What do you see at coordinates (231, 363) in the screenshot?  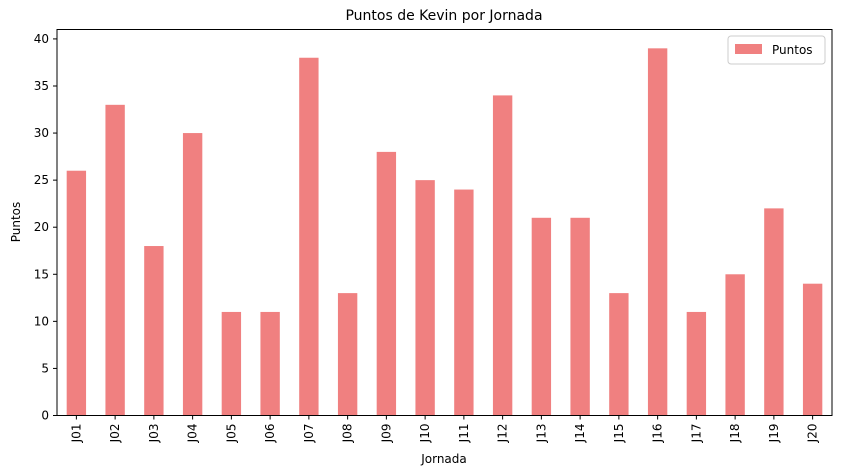 I see `bar-j05` at bounding box center [231, 363].